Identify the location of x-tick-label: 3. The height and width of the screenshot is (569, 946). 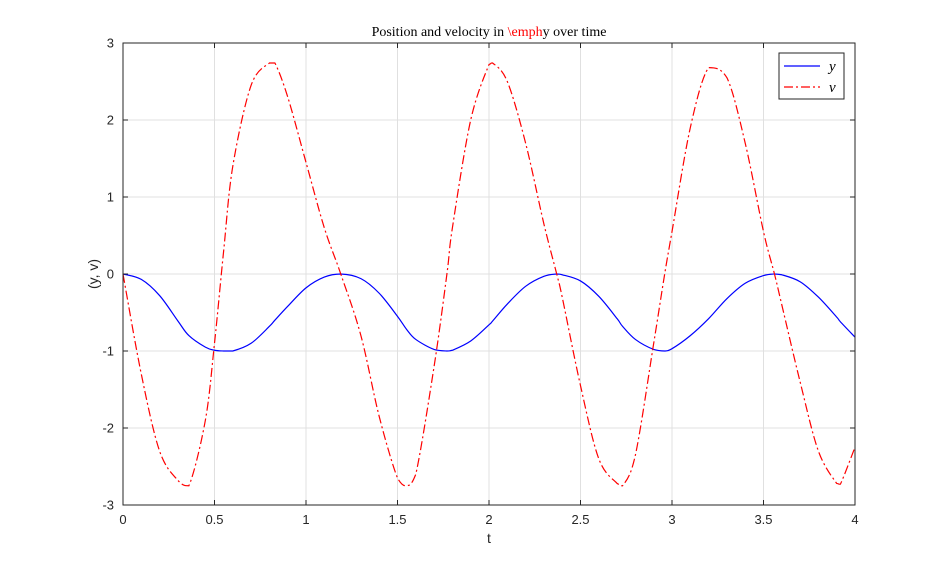
(671, 519).